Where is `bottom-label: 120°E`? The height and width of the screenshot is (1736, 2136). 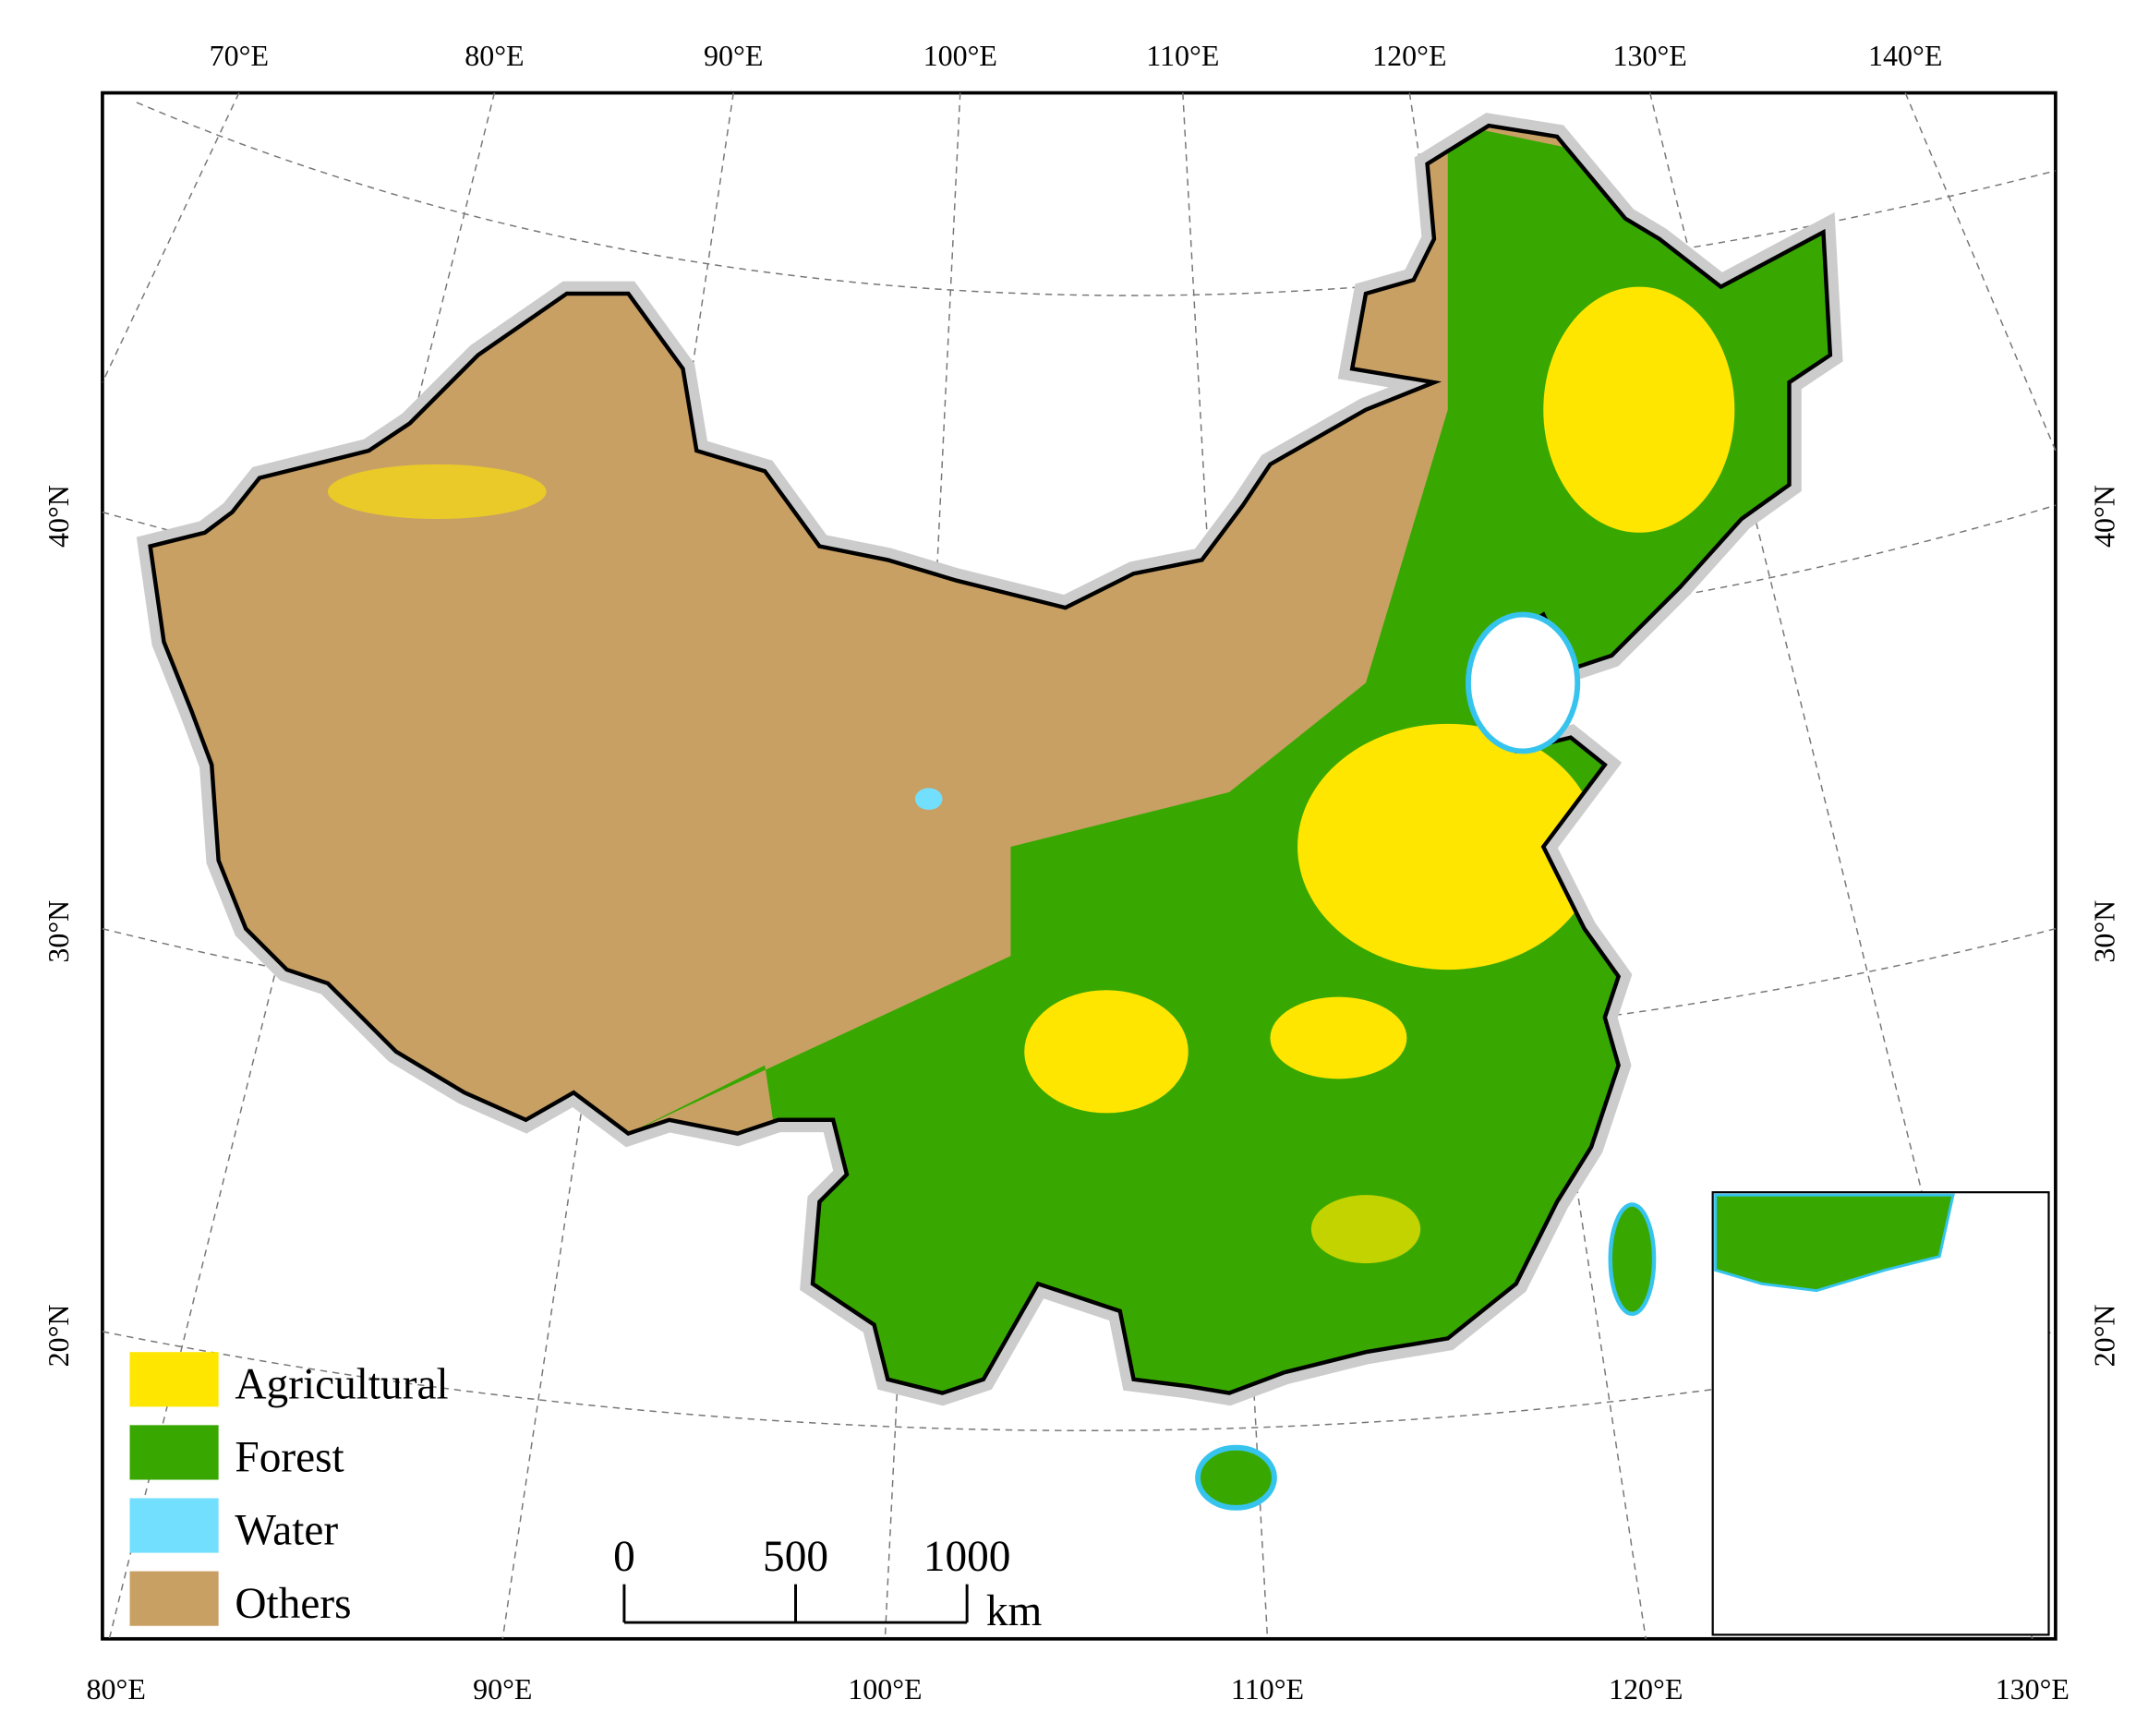 bottom-label: 120°E is located at coordinates (1646, 1689).